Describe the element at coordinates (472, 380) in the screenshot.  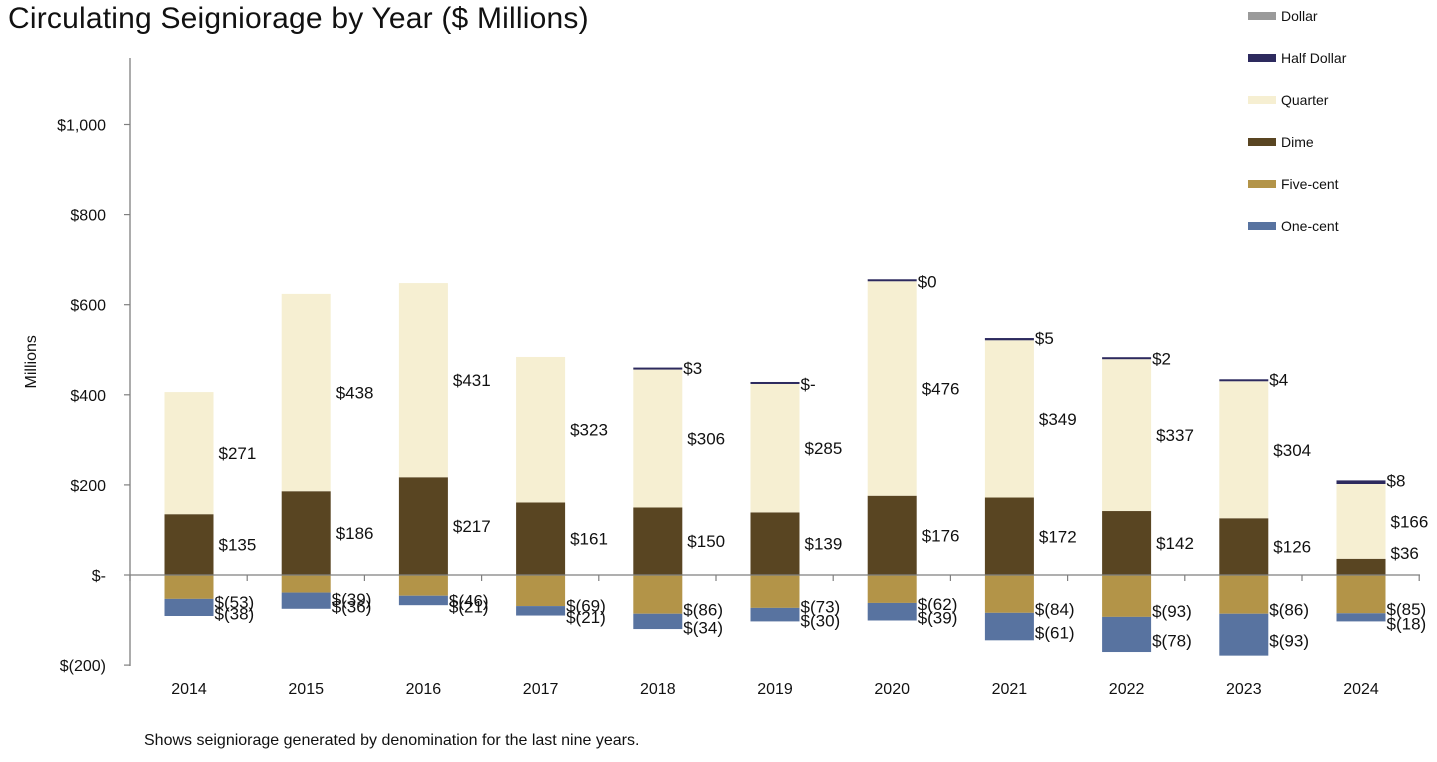
I see `data-label-quarter: $431` at that location.